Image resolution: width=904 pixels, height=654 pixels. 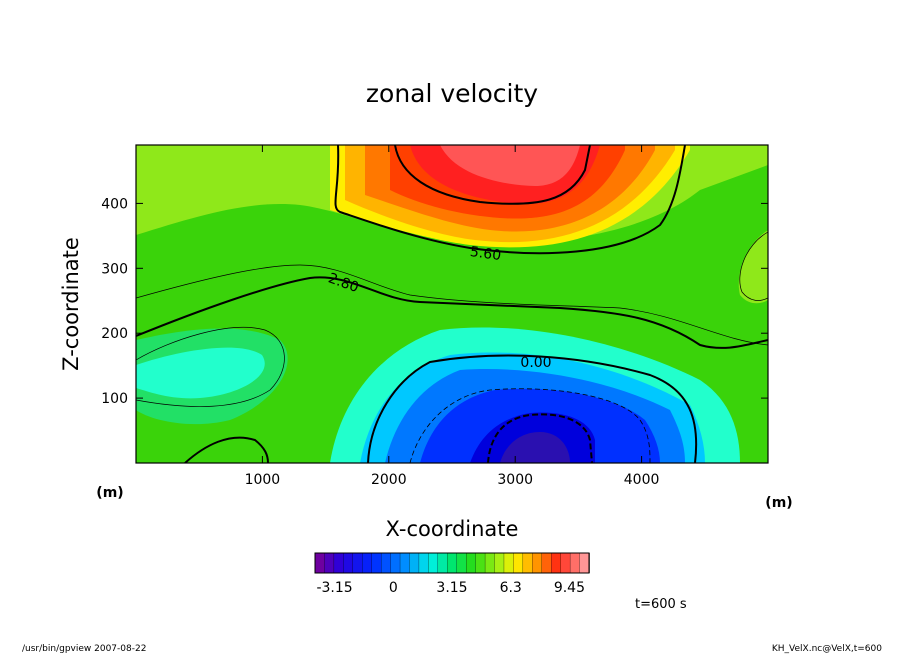 I want to click on colorbar-tick-label: 3.15, so click(x=451, y=588).